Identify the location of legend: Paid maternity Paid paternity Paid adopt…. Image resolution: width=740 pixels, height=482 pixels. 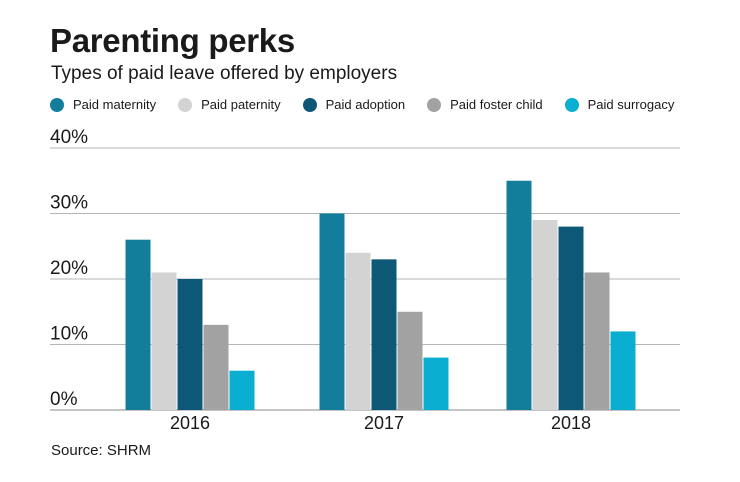
(362, 104).